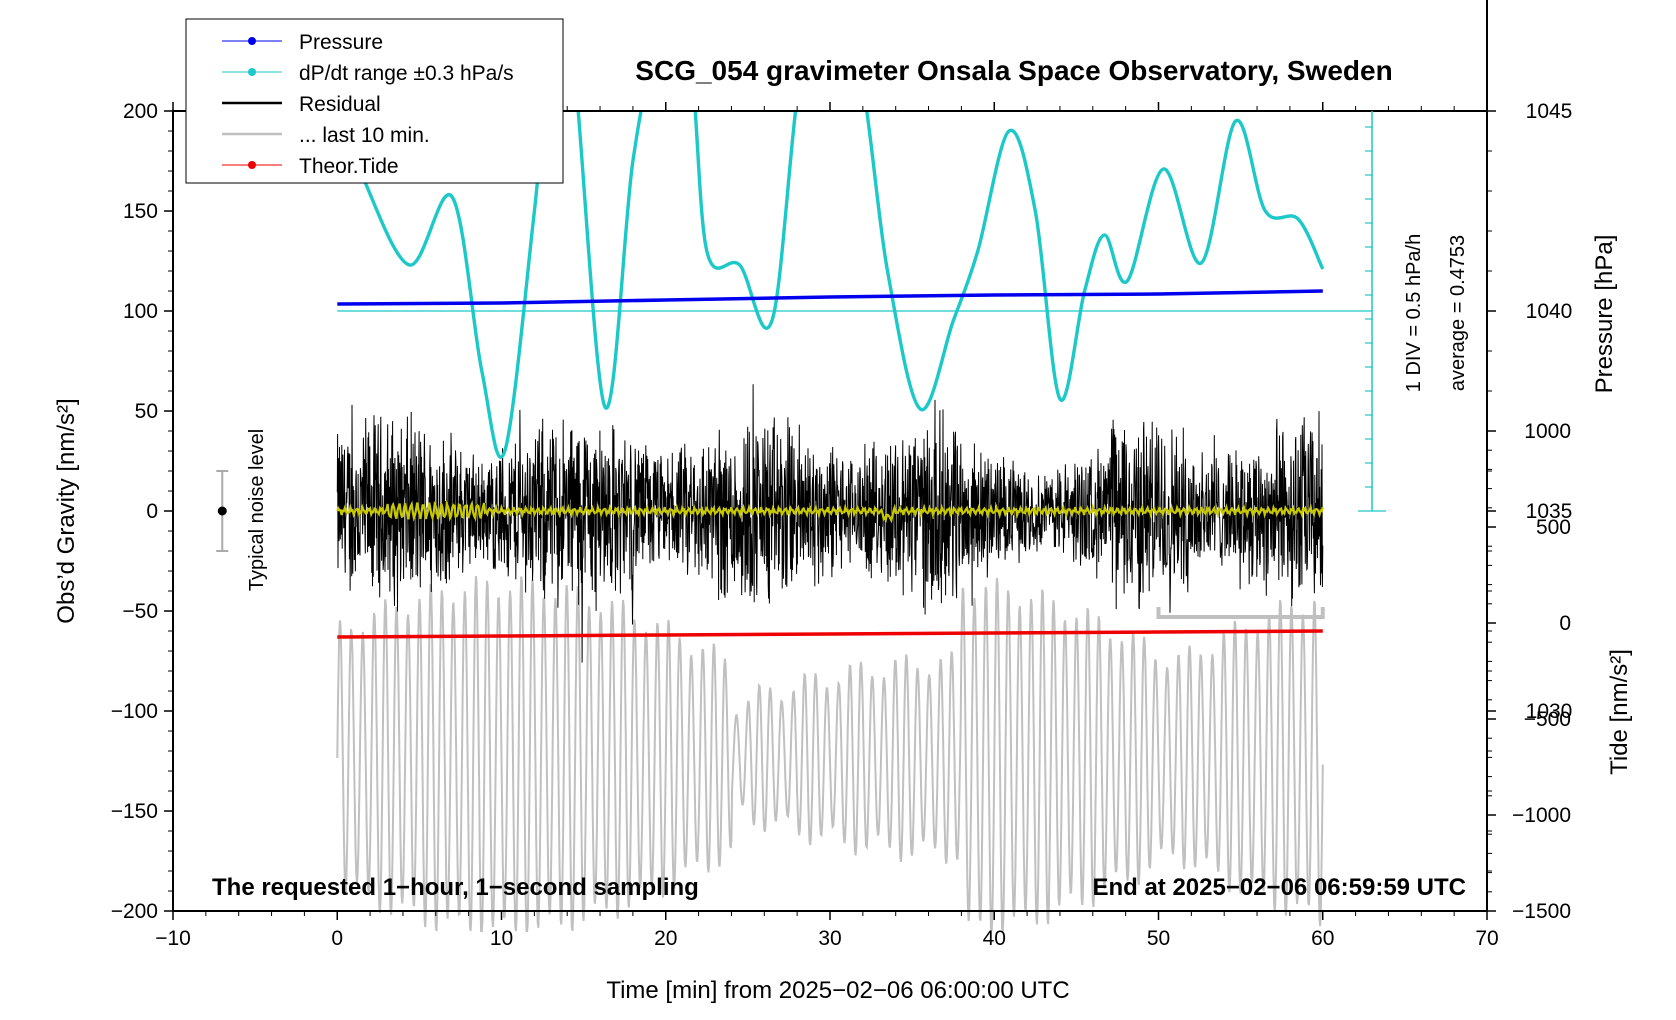 The width and height of the screenshot is (1676, 1020). What do you see at coordinates (830, 297) in the screenshot?
I see `pressure-line` at bounding box center [830, 297].